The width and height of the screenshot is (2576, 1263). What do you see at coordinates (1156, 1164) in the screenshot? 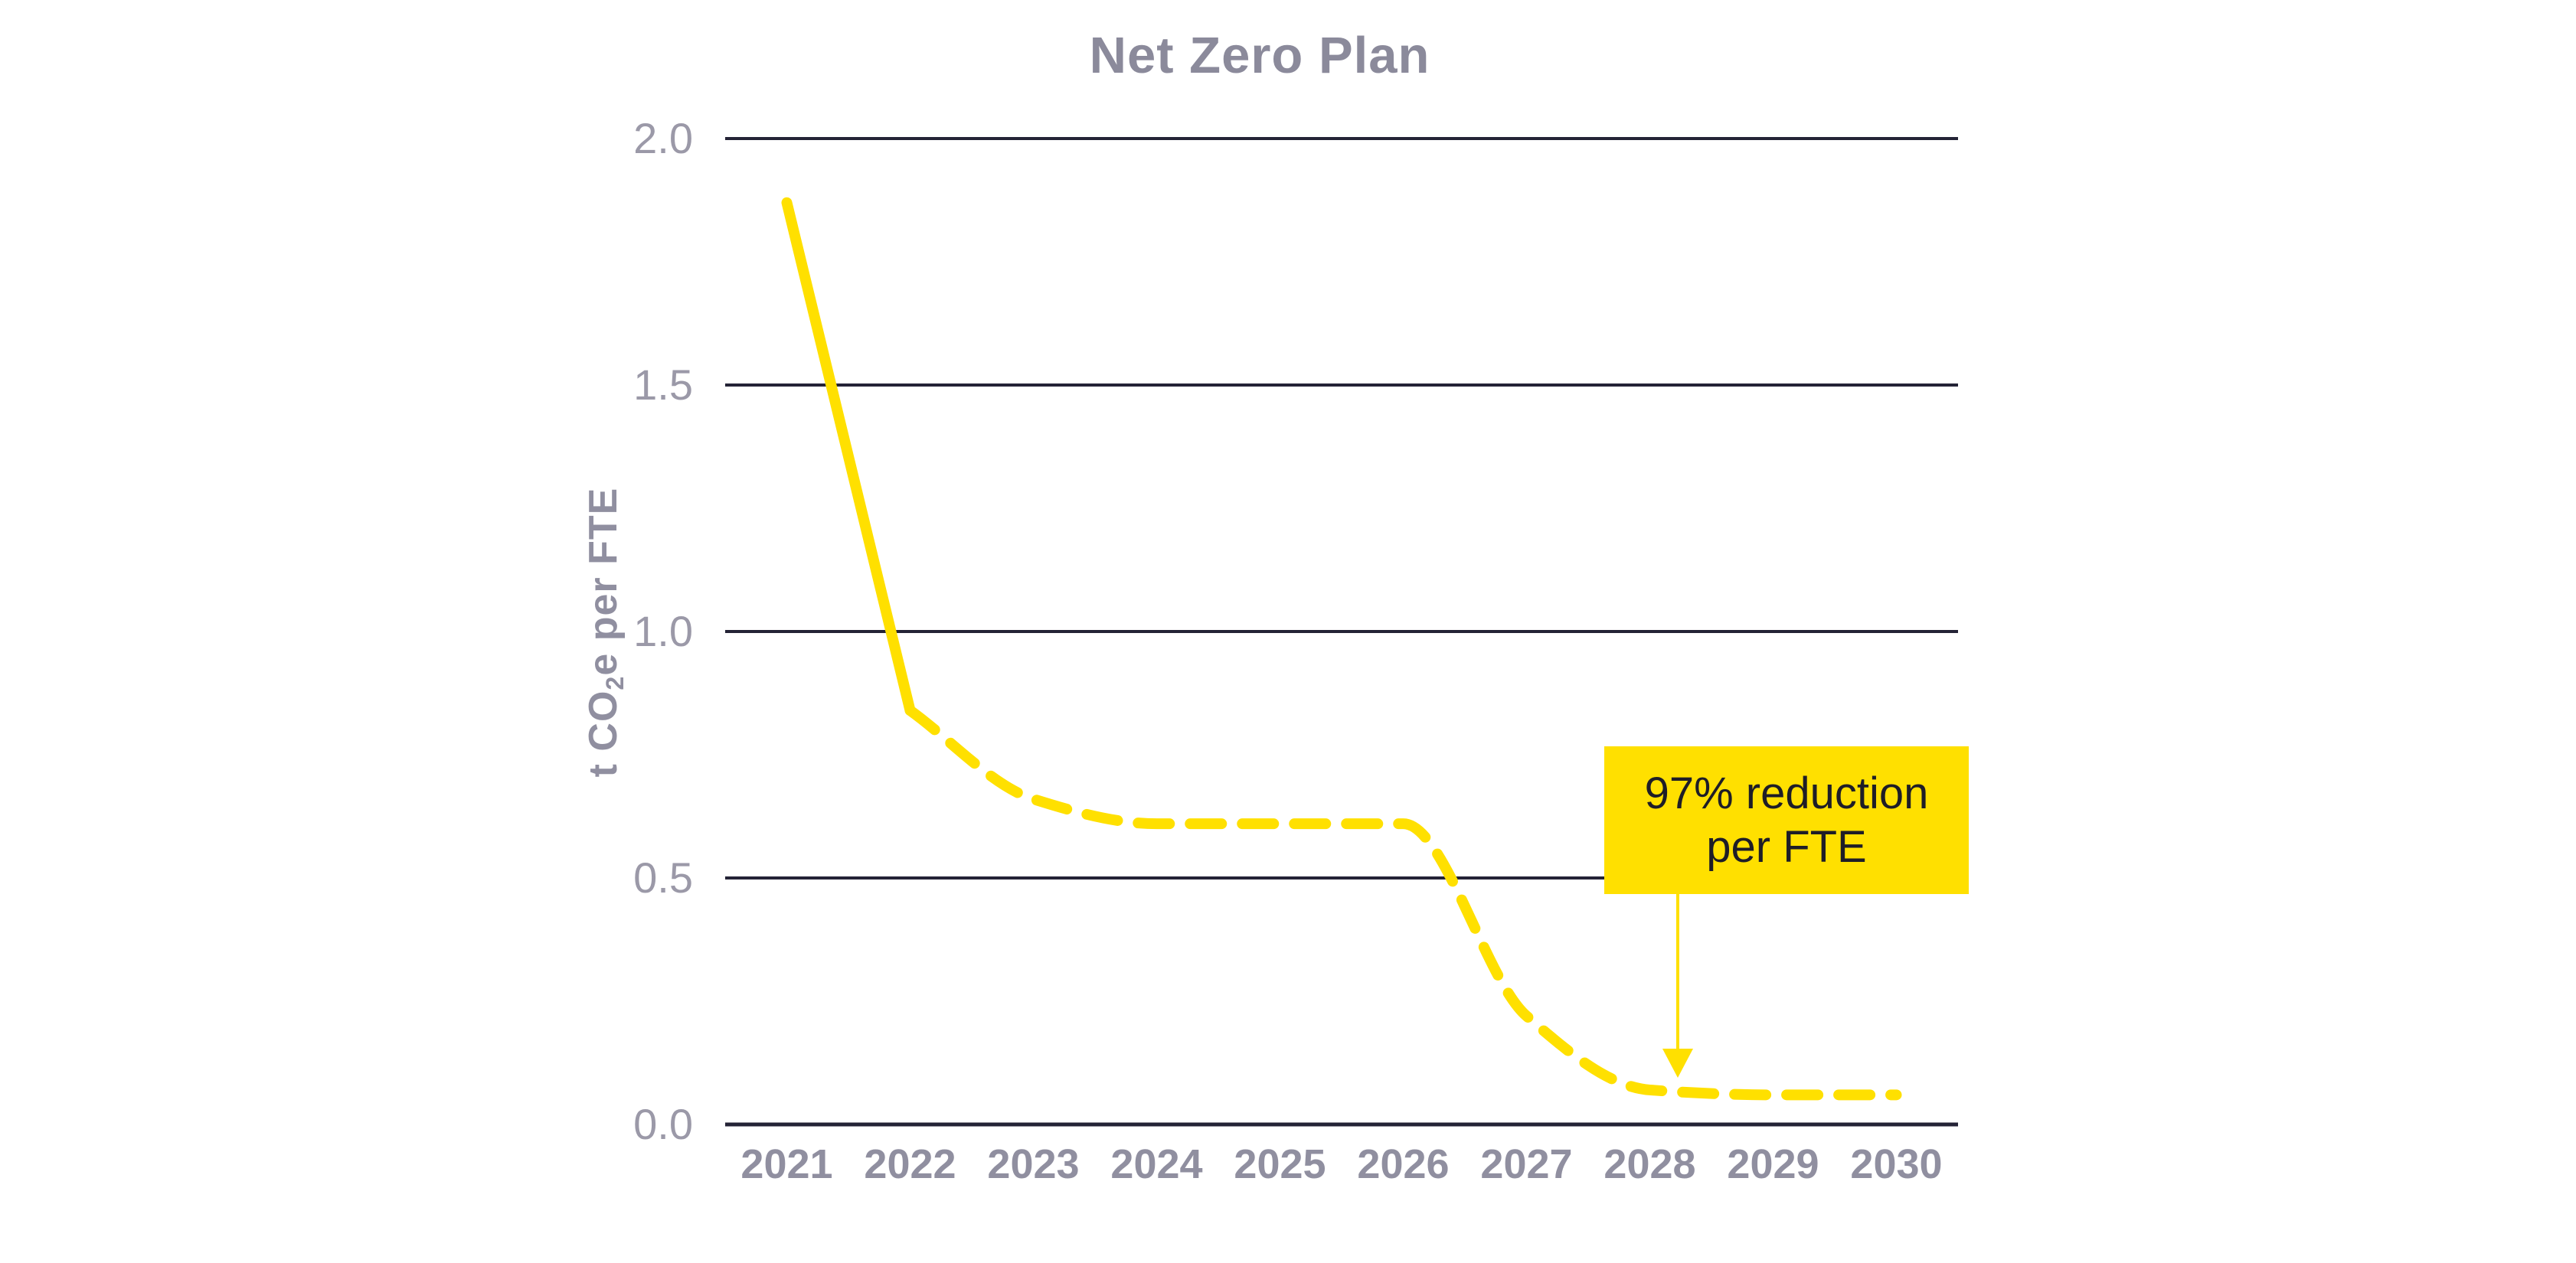
I see `x-tick-label: 2024` at bounding box center [1156, 1164].